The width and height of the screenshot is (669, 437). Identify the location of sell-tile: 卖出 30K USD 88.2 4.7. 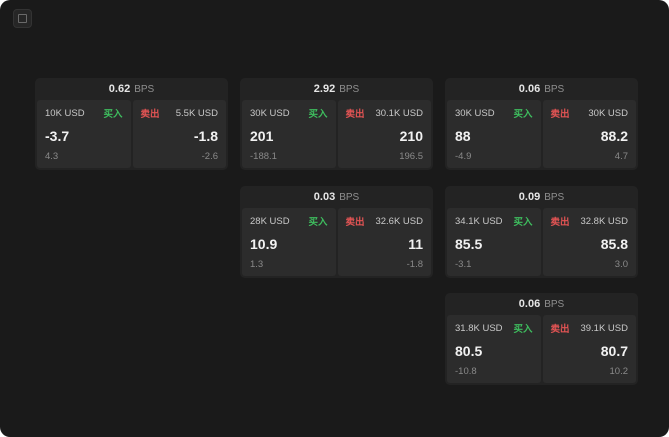
(589, 134).